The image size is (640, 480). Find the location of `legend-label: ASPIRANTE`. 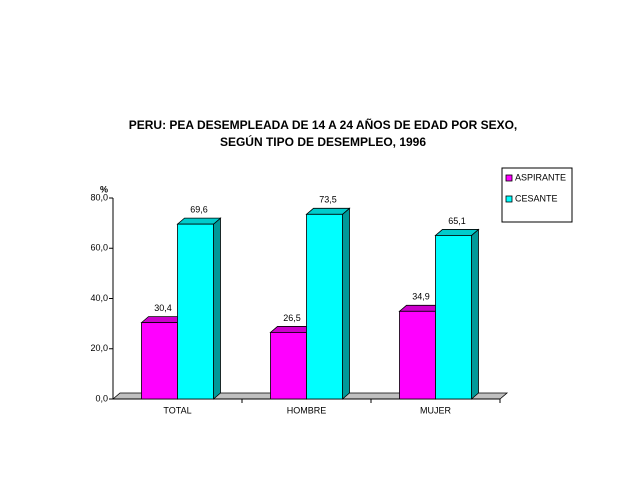

legend-label: ASPIRANTE is located at coordinates (540, 177).